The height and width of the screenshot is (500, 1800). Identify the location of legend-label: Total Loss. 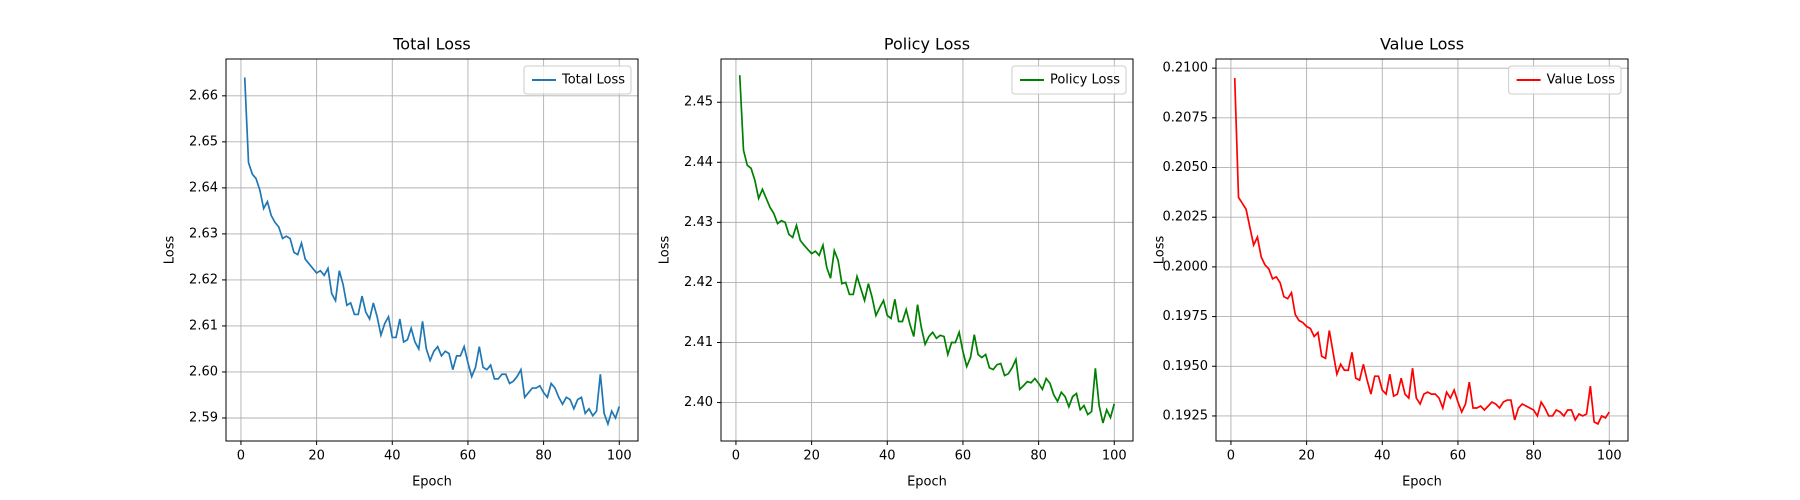
(593, 80).